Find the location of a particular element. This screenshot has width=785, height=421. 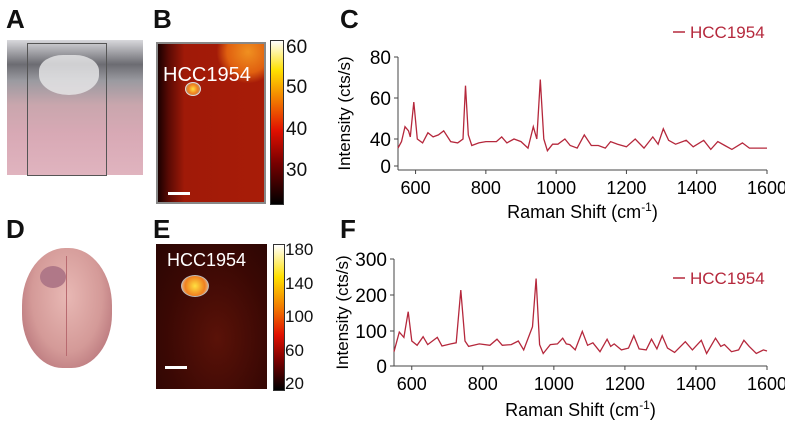

colorbar-e-tick: 100 is located at coordinates (299, 316).